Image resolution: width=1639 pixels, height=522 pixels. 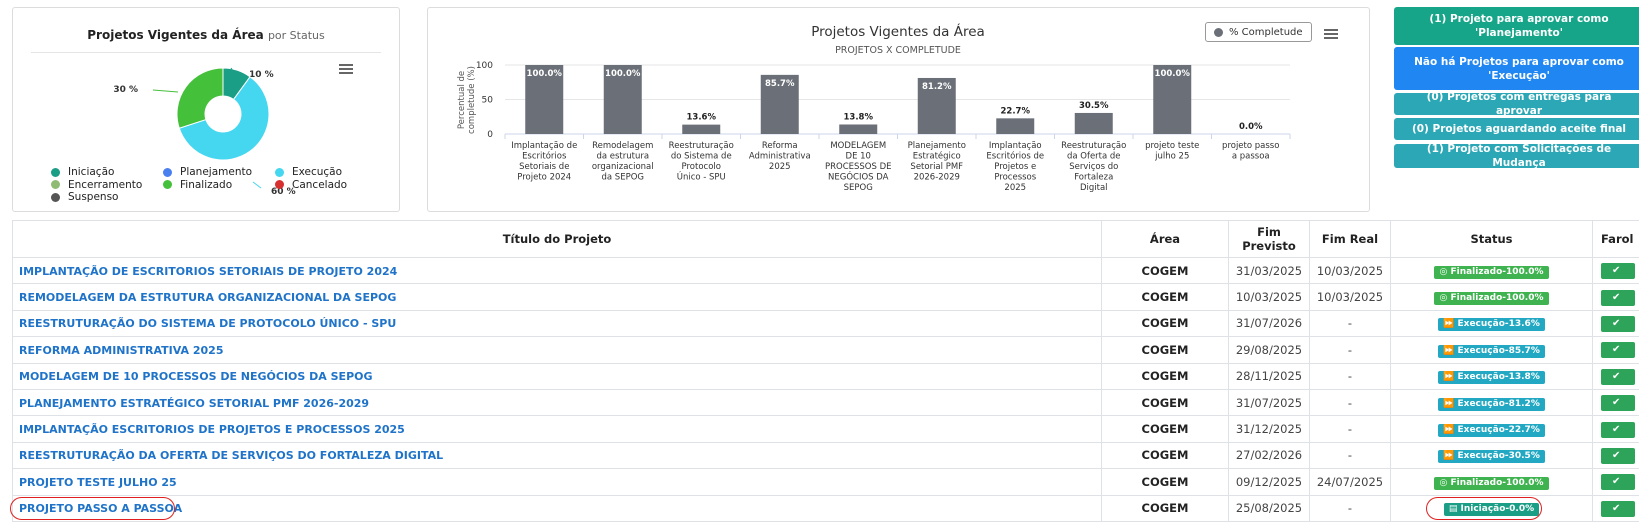 I want to click on donut-legend-item: Encerramento, so click(x=107, y=185).